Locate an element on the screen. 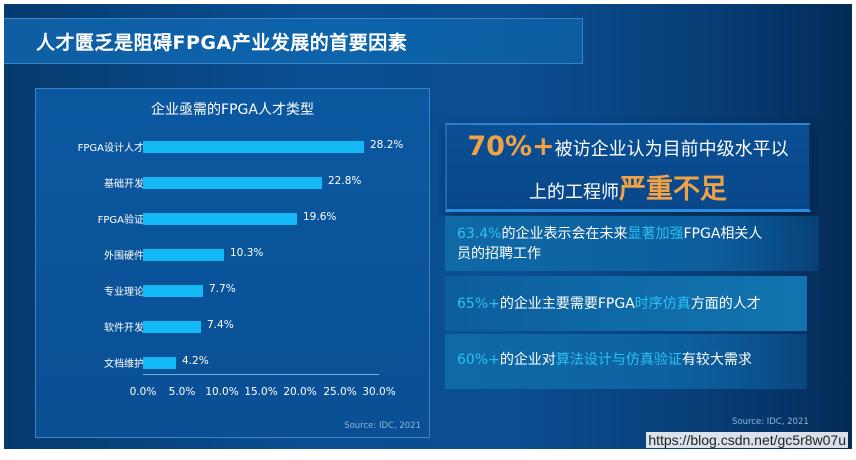  bar-value: 22.8% is located at coordinates (345, 181).